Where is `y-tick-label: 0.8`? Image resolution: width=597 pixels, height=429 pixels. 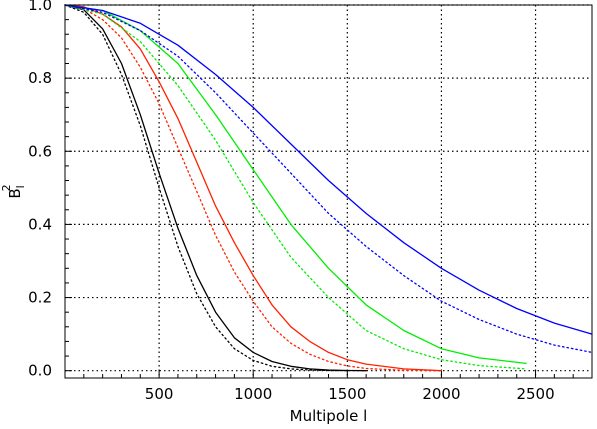
y-tick-label: 0.8 is located at coordinates (40, 78).